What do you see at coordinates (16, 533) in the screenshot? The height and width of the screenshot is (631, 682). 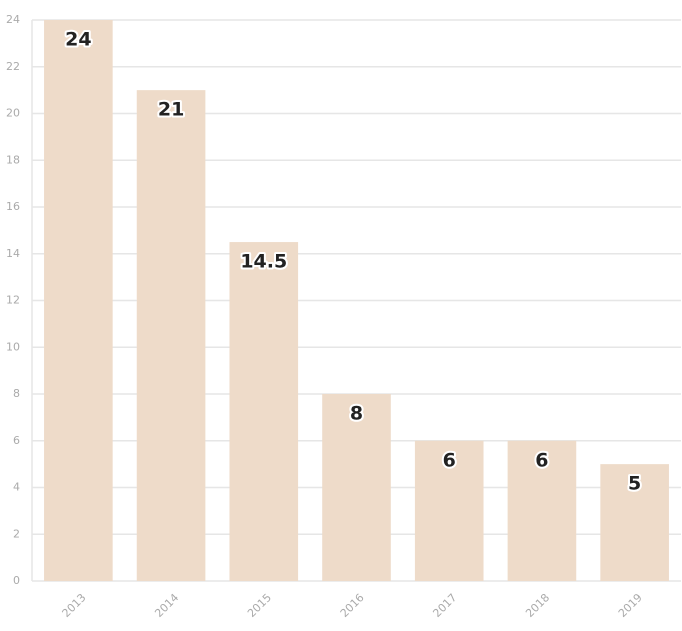 I see `y-tick-label: 2` at bounding box center [16, 533].